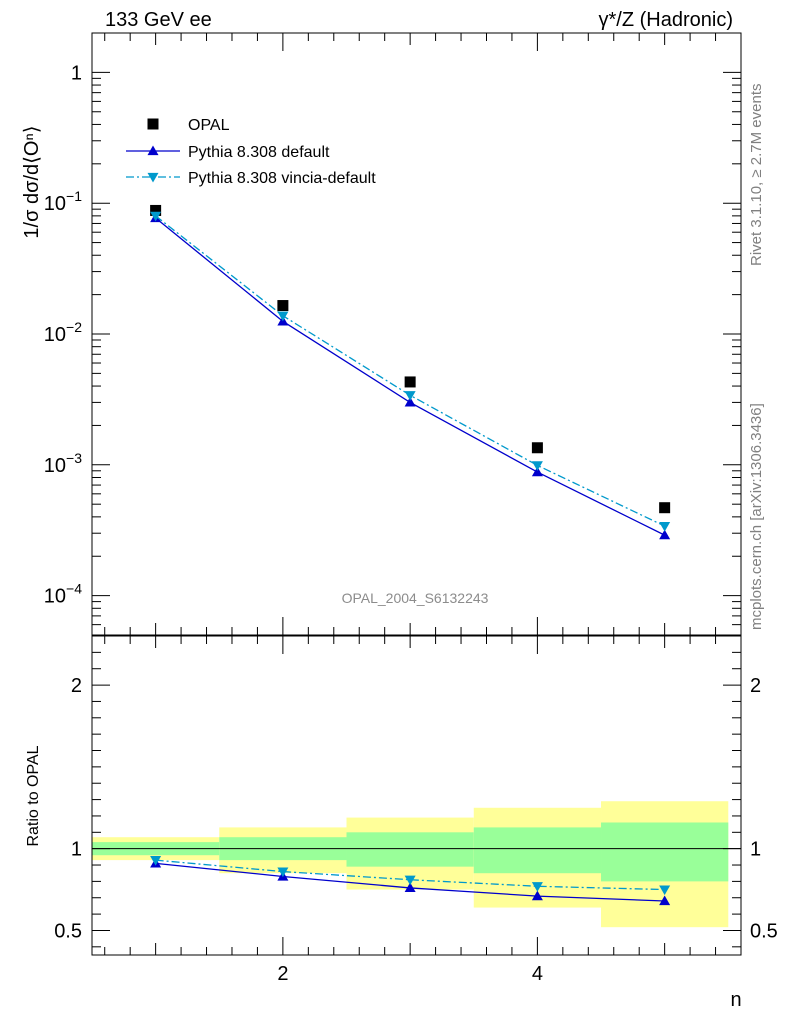  I want to click on y-tick-label-right: 1, so click(755, 850).